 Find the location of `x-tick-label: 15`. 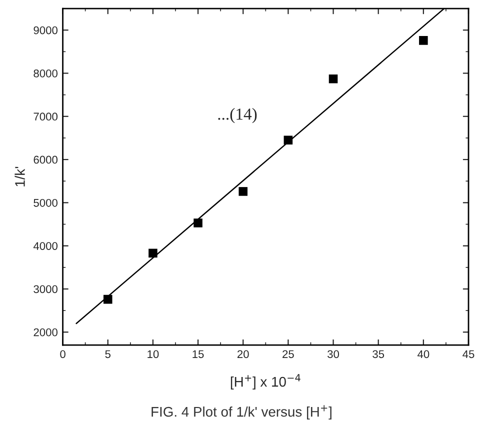

x-tick-label: 15 is located at coordinates (198, 354).